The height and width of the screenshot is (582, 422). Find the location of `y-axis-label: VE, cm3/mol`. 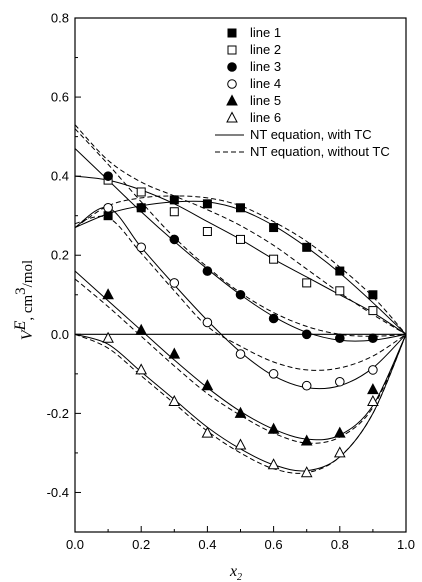

y-axis-label: VE, cm3/mol is located at coordinates (24, 300).